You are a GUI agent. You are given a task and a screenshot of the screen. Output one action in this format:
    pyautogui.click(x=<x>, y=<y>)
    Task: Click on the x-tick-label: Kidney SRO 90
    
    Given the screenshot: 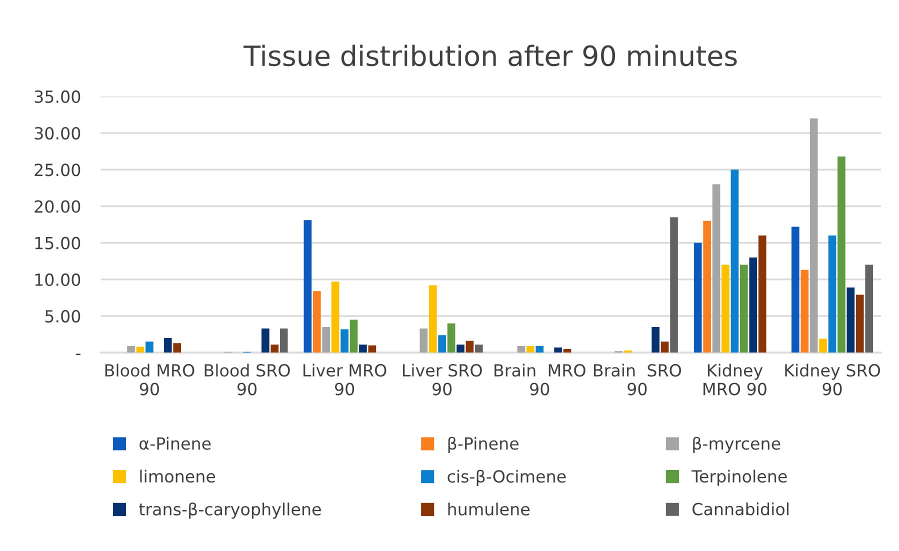 What is the action you would take?
    pyautogui.click(x=832, y=380)
    